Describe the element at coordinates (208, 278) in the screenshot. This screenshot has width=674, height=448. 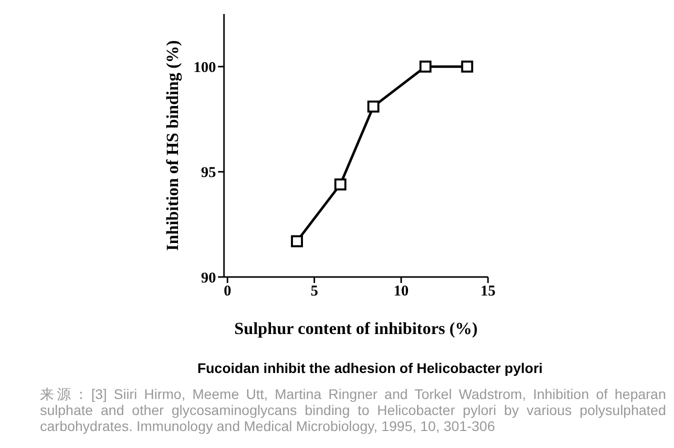
I see `y-tick-label: 90` at that location.